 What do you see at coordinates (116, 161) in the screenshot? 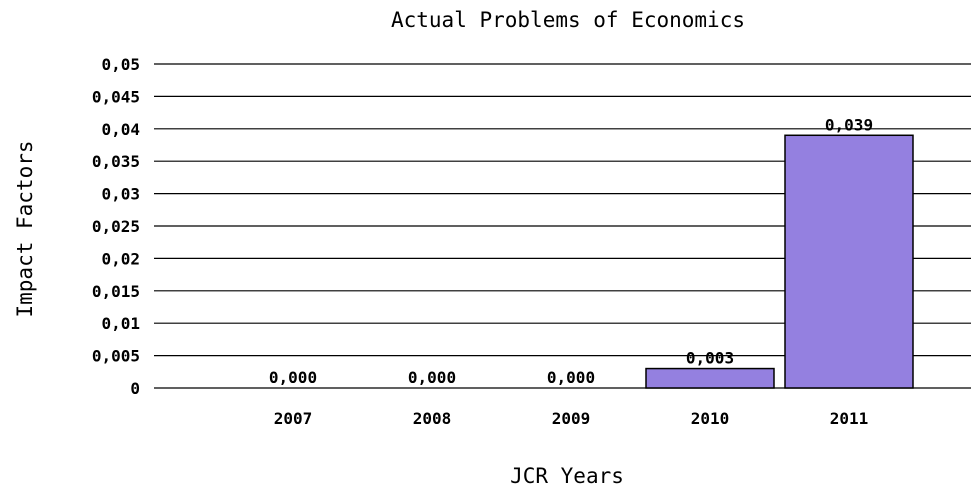
I see `y-tick-label: 0,035` at bounding box center [116, 161].